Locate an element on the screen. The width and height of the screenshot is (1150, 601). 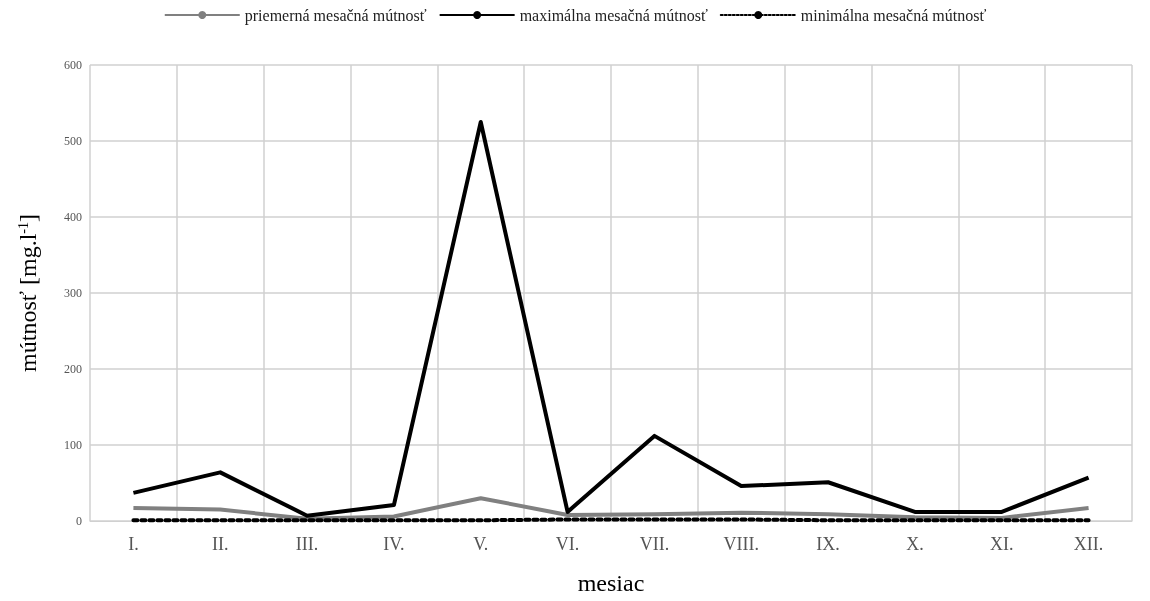
y-tick-label: 0 is located at coordinates (79, 521).